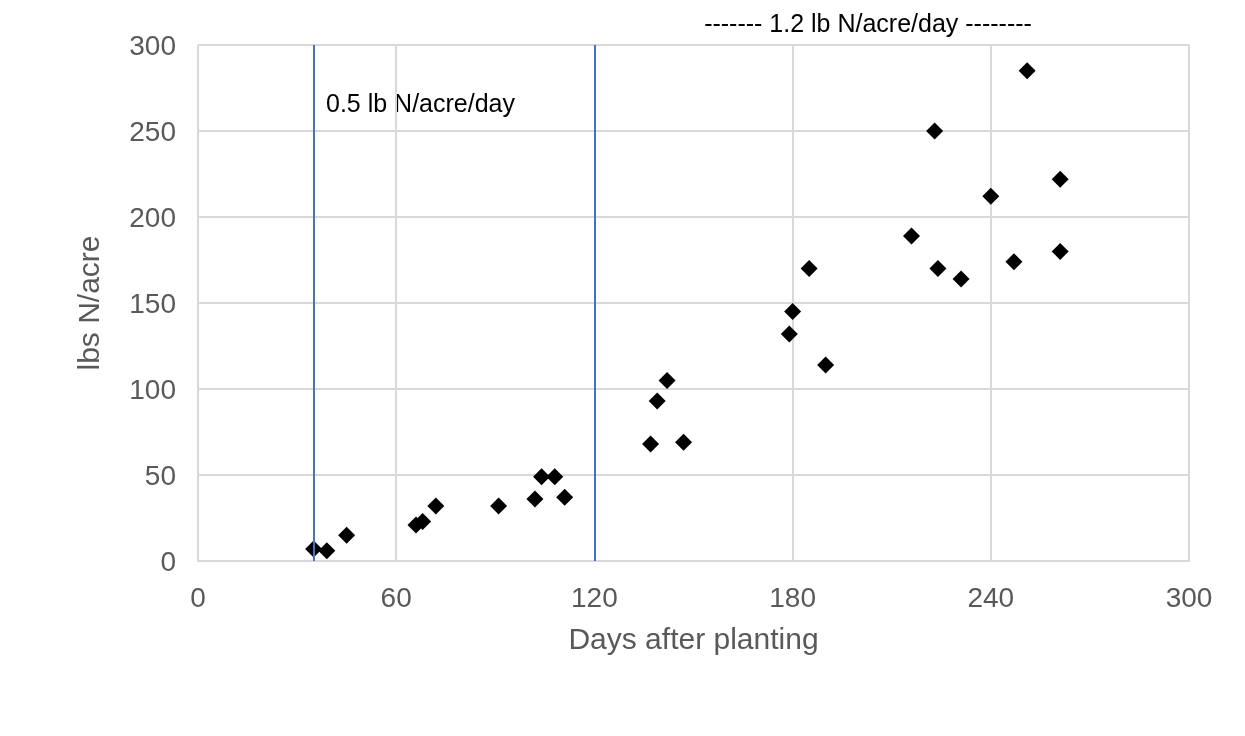  I want to click on y-tick-label: 50, so click(160, 475).